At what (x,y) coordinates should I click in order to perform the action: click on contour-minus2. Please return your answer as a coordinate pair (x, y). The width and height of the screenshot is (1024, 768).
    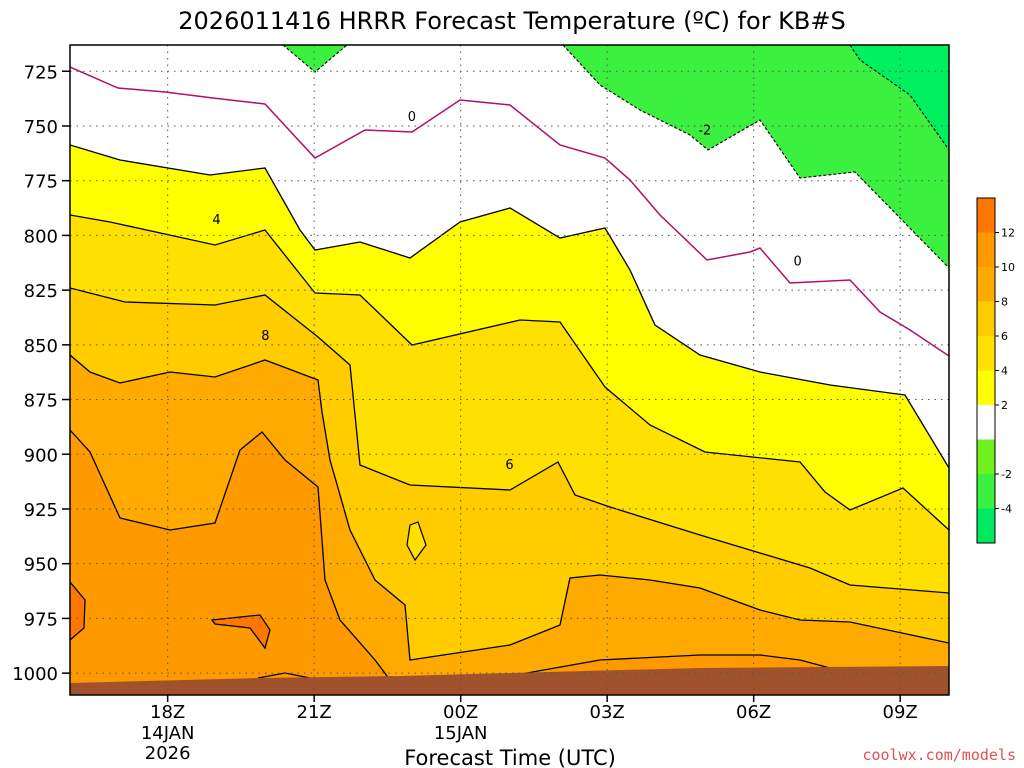
    Looking at the image, I should click on (755, 157).